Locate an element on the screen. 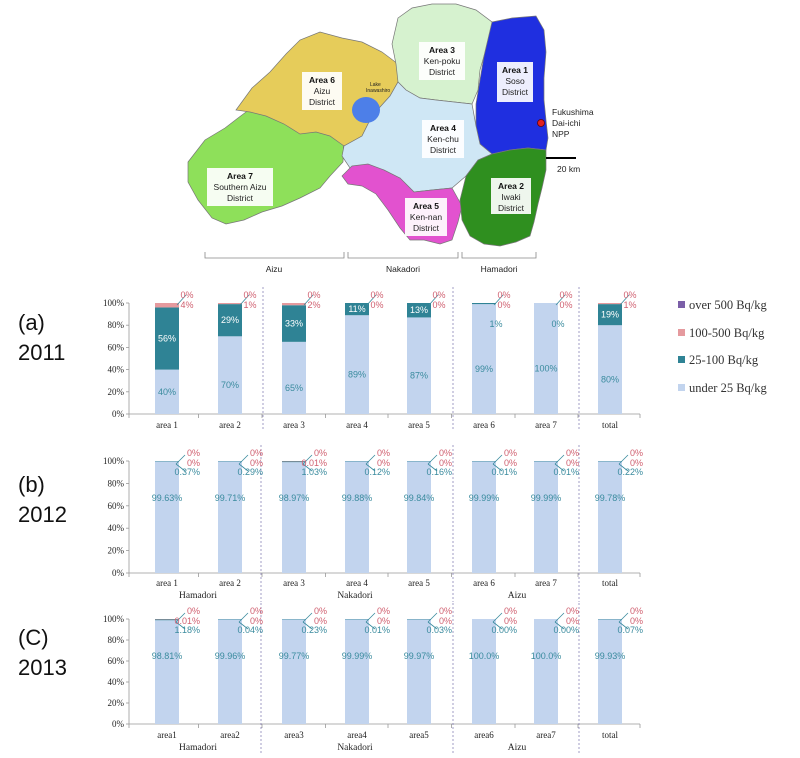 Image resolution: width=800 pixels, height=758 pixels. value-label-under25: 100% is located at coordinates (545, 369).